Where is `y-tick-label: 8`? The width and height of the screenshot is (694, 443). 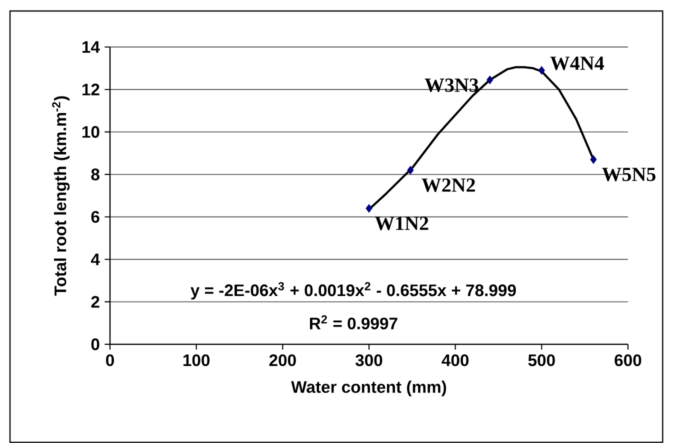
y-tick-label: 8 is located at coordinates (95, 174).